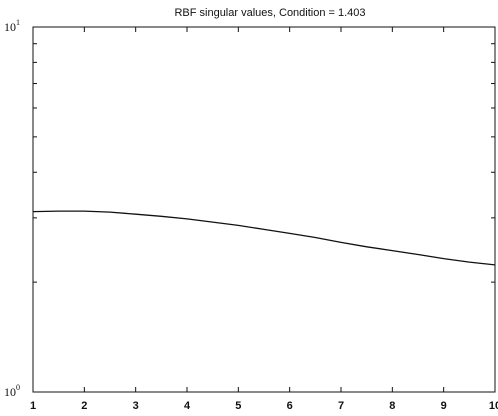 The height and width of the screenshot is (416, 498). What do you see at coordinates (18, 387) in the screenshot?
I see `y-tick-exponent: 0` at bounding box center [18, 387].